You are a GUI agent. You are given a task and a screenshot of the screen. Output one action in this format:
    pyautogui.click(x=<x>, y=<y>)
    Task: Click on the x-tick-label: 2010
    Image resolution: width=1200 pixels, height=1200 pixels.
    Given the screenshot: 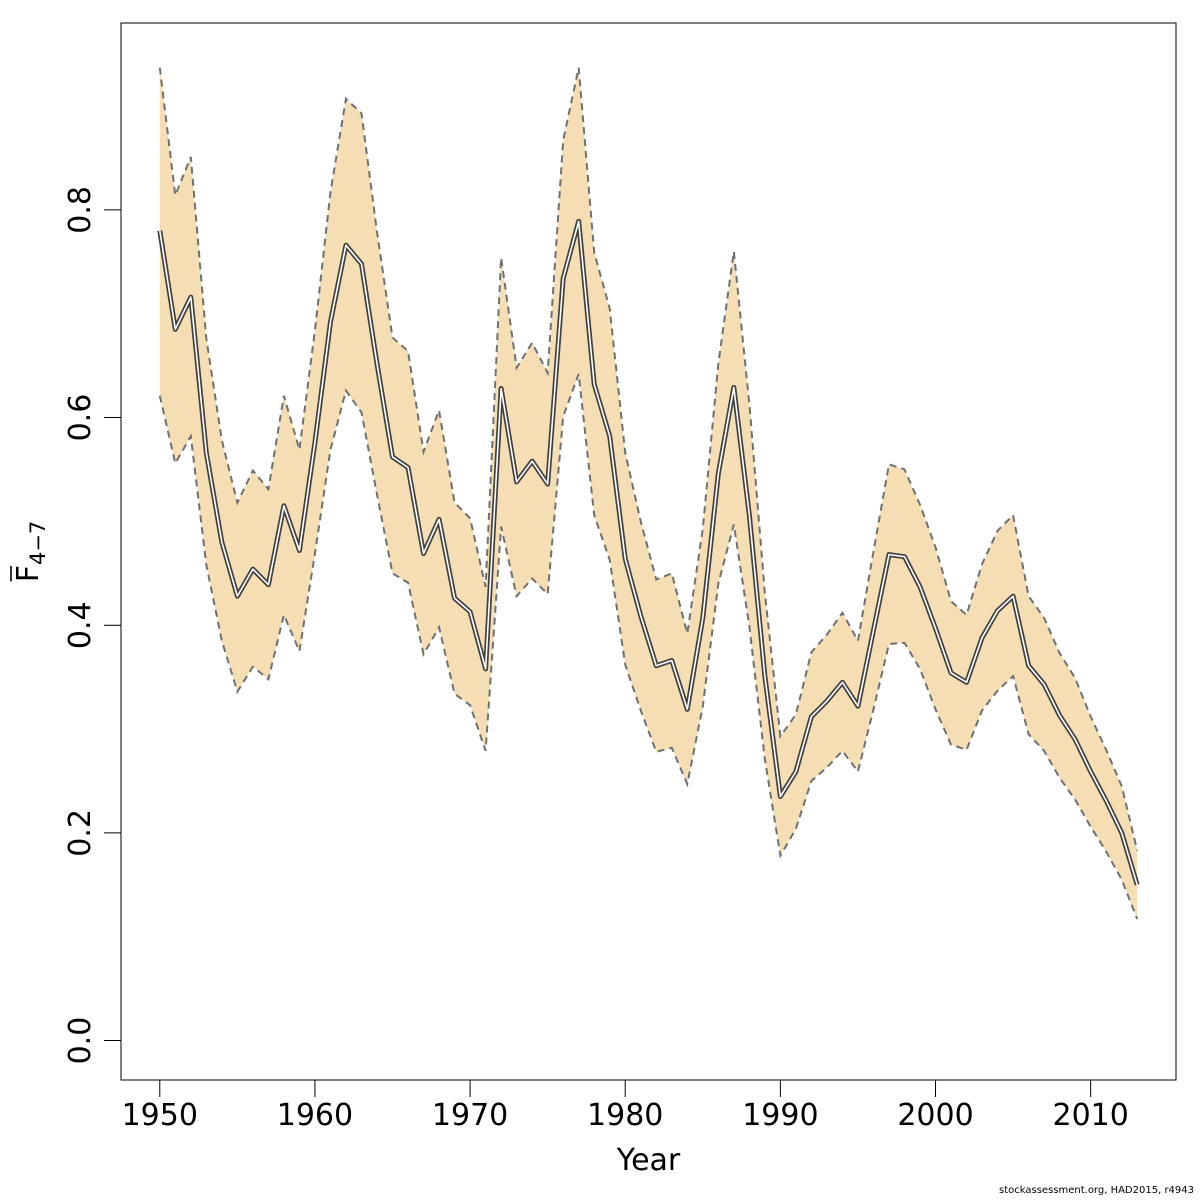 What is the action you would take?
    pyautogui.click(x=1090, y=1115)
    